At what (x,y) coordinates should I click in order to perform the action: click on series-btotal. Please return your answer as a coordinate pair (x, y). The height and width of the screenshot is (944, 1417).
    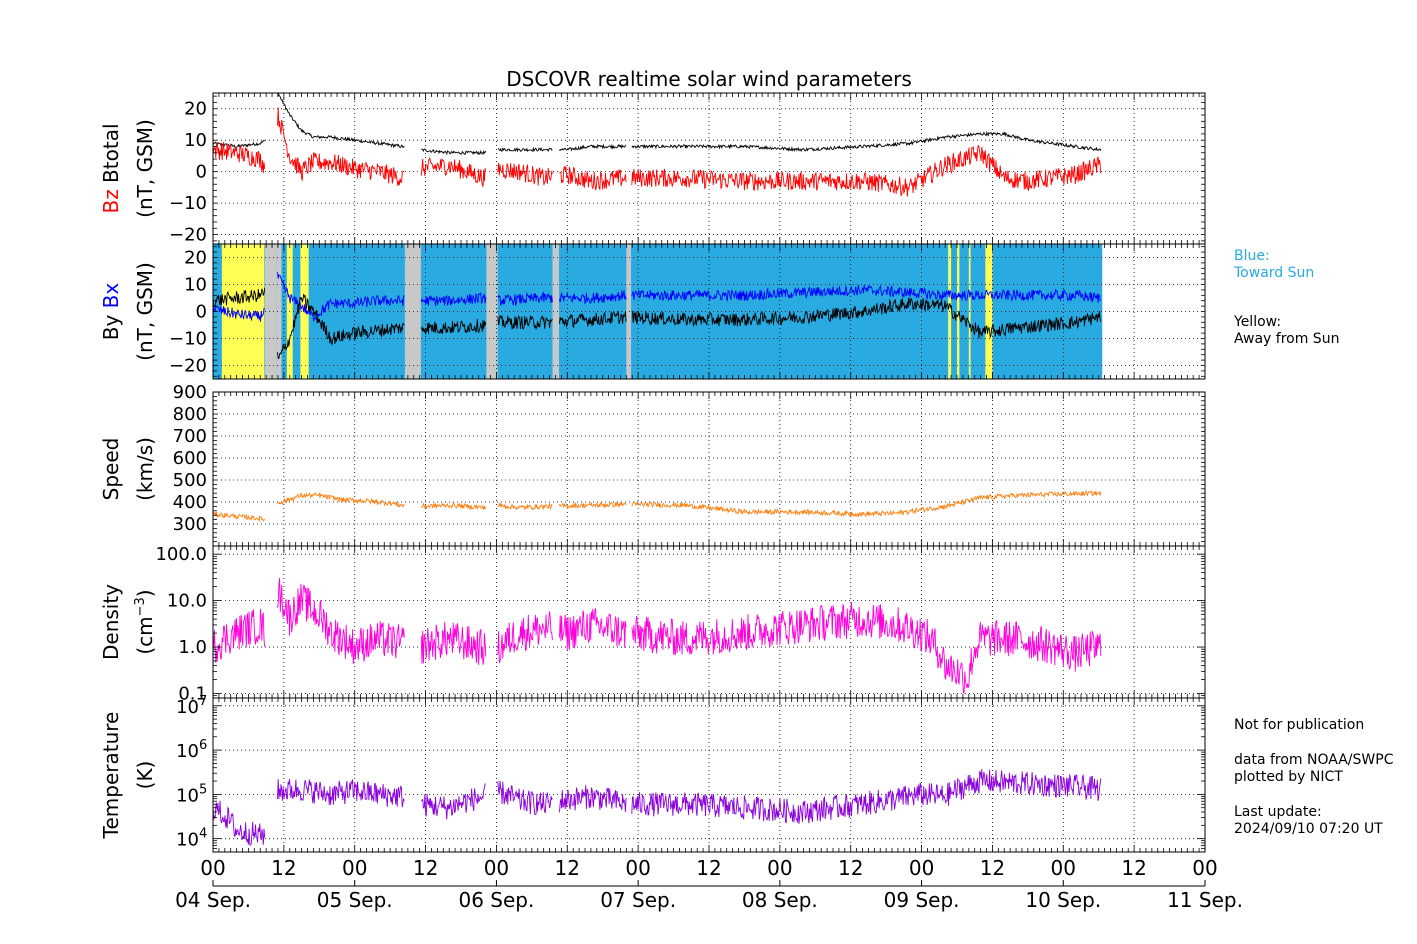
    Looking at the image, I should click on (657, 123).